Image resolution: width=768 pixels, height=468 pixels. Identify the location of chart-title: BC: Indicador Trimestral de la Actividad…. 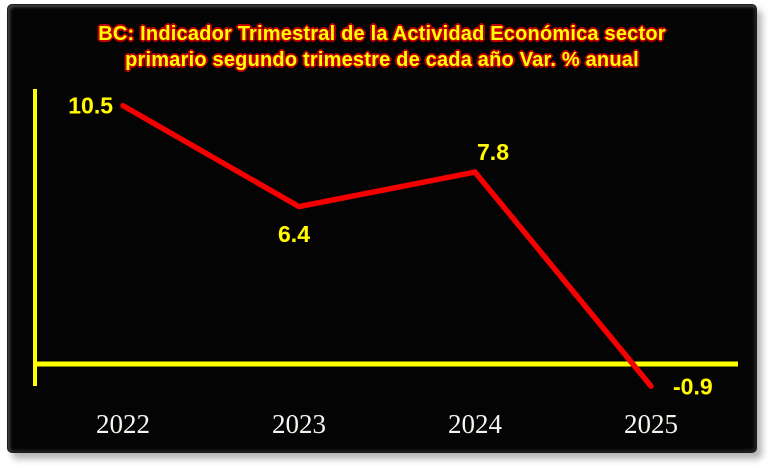
(382, 47).